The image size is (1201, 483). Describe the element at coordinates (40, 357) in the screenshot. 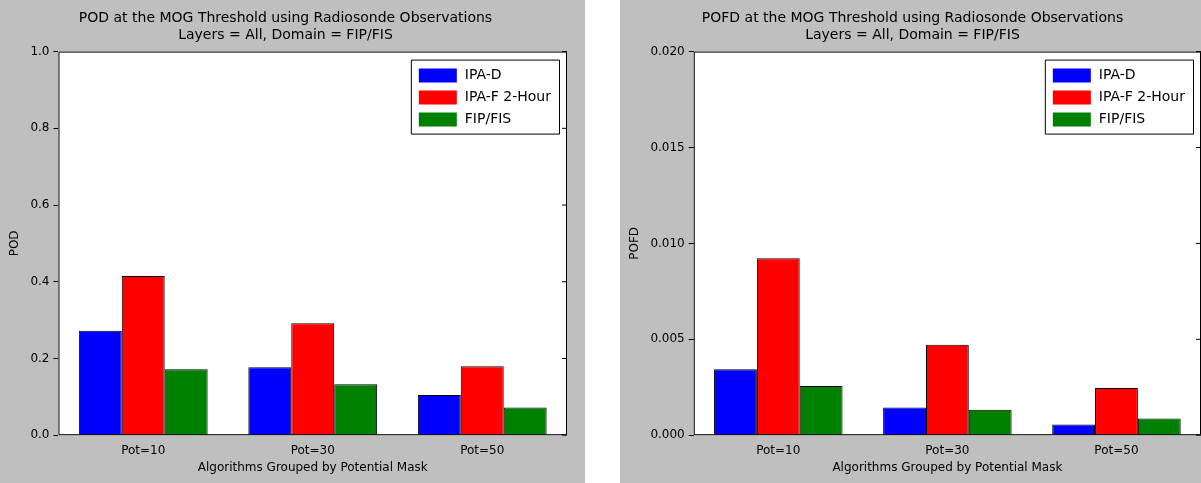

I see `y-tick-label: 0.2` at that location.